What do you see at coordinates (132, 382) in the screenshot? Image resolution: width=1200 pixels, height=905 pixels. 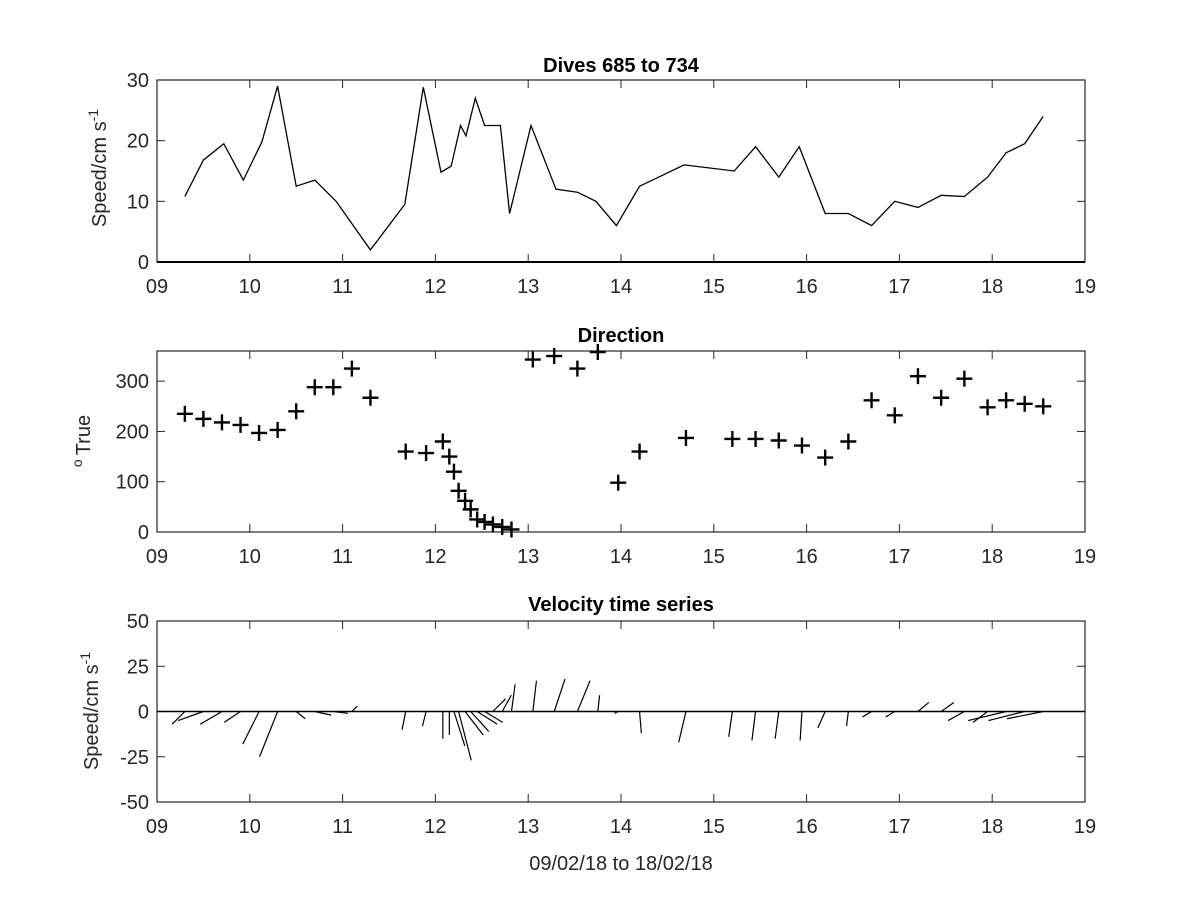 I see `direction-y-tick-label: 300` at bounding box center [132, 382].